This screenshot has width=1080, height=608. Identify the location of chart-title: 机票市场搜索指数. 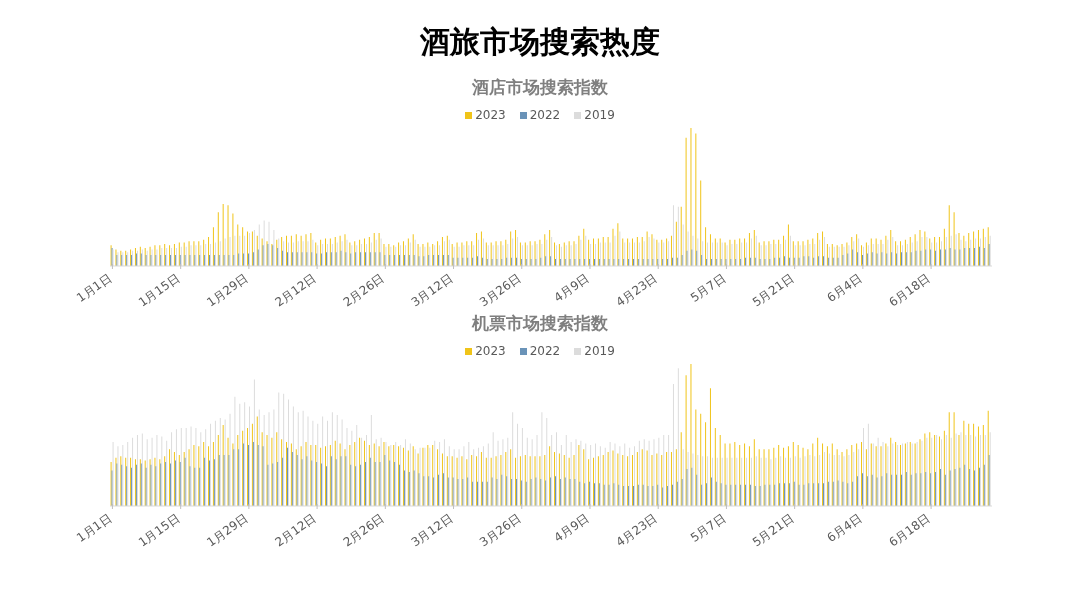
(540, 323).